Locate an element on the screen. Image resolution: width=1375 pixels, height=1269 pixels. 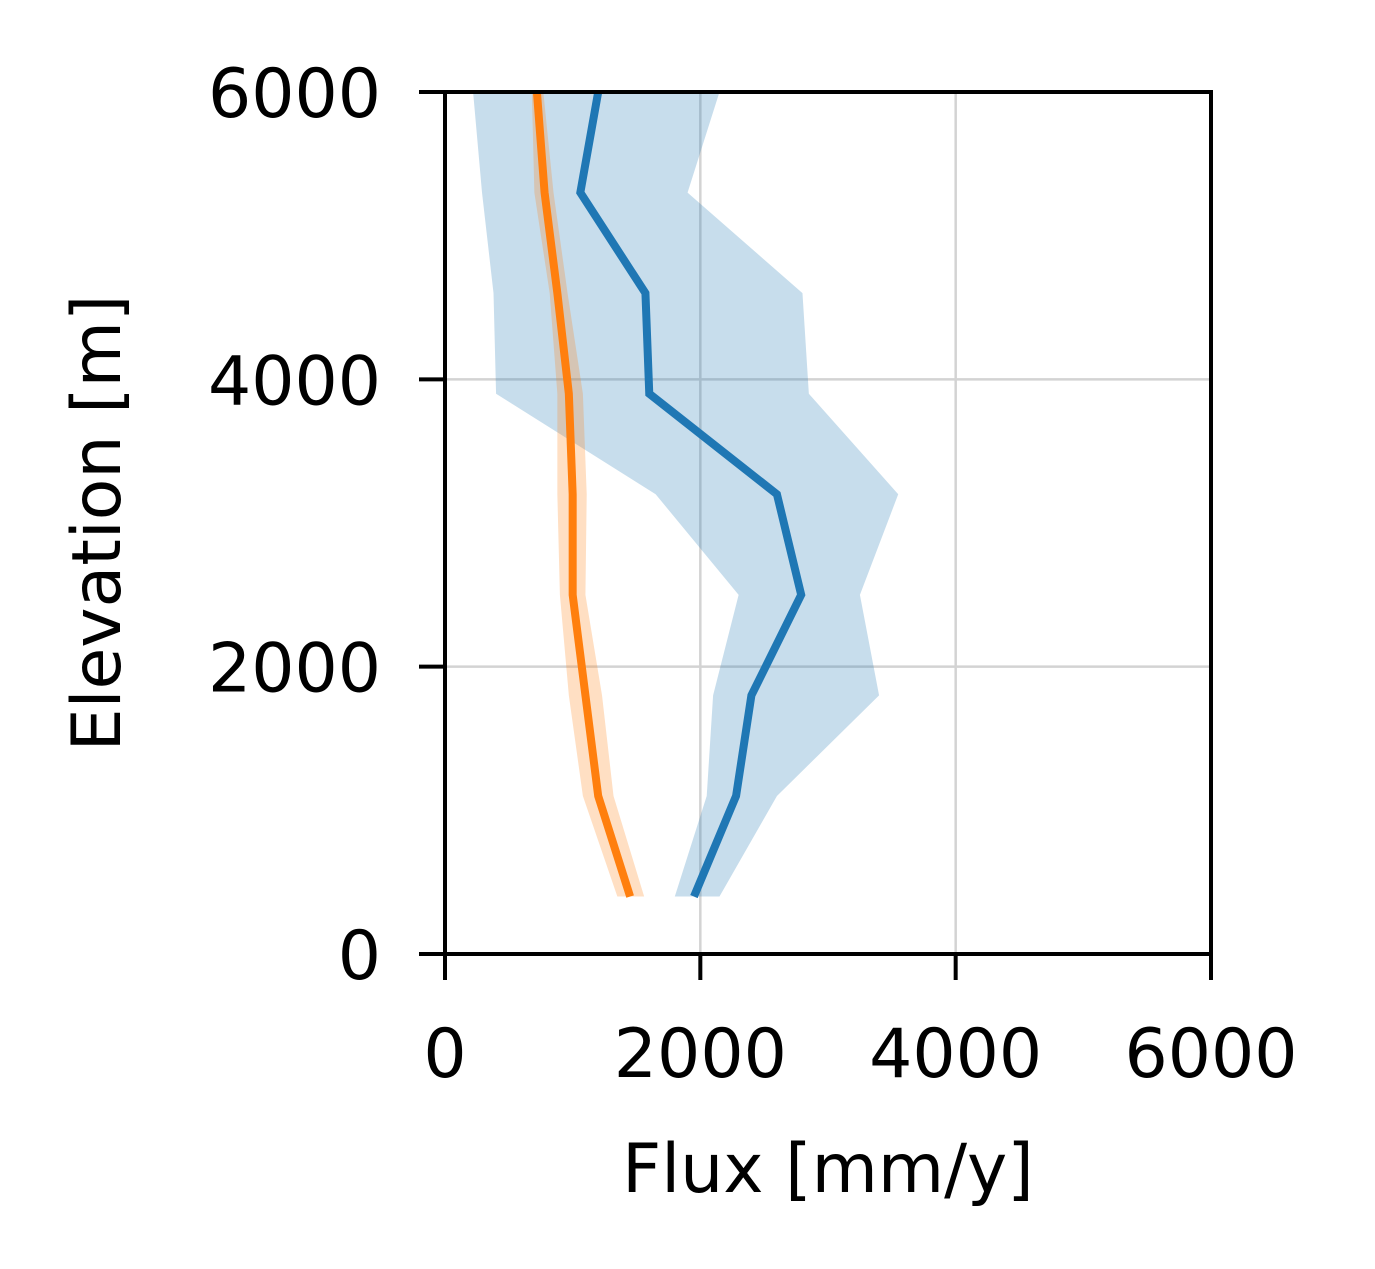
x-tick-label: 0 is located at coordinates (444, 1054).